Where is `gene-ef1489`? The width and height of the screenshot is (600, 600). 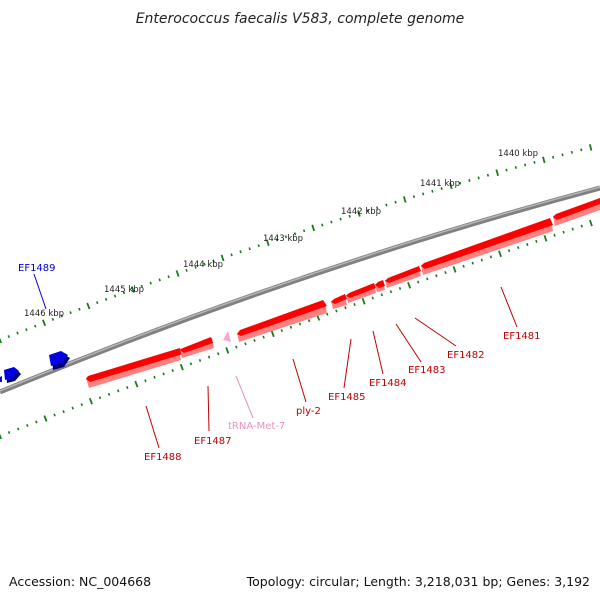 gene-ef1489 is located at coordinates (59, 360).